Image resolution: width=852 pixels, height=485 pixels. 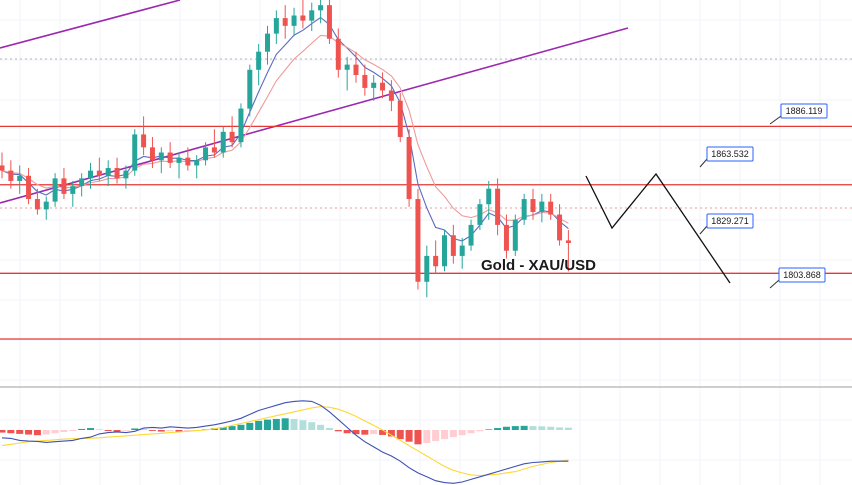 I want to click on level-label-text: 1803.868, so click(x=802, y=275).